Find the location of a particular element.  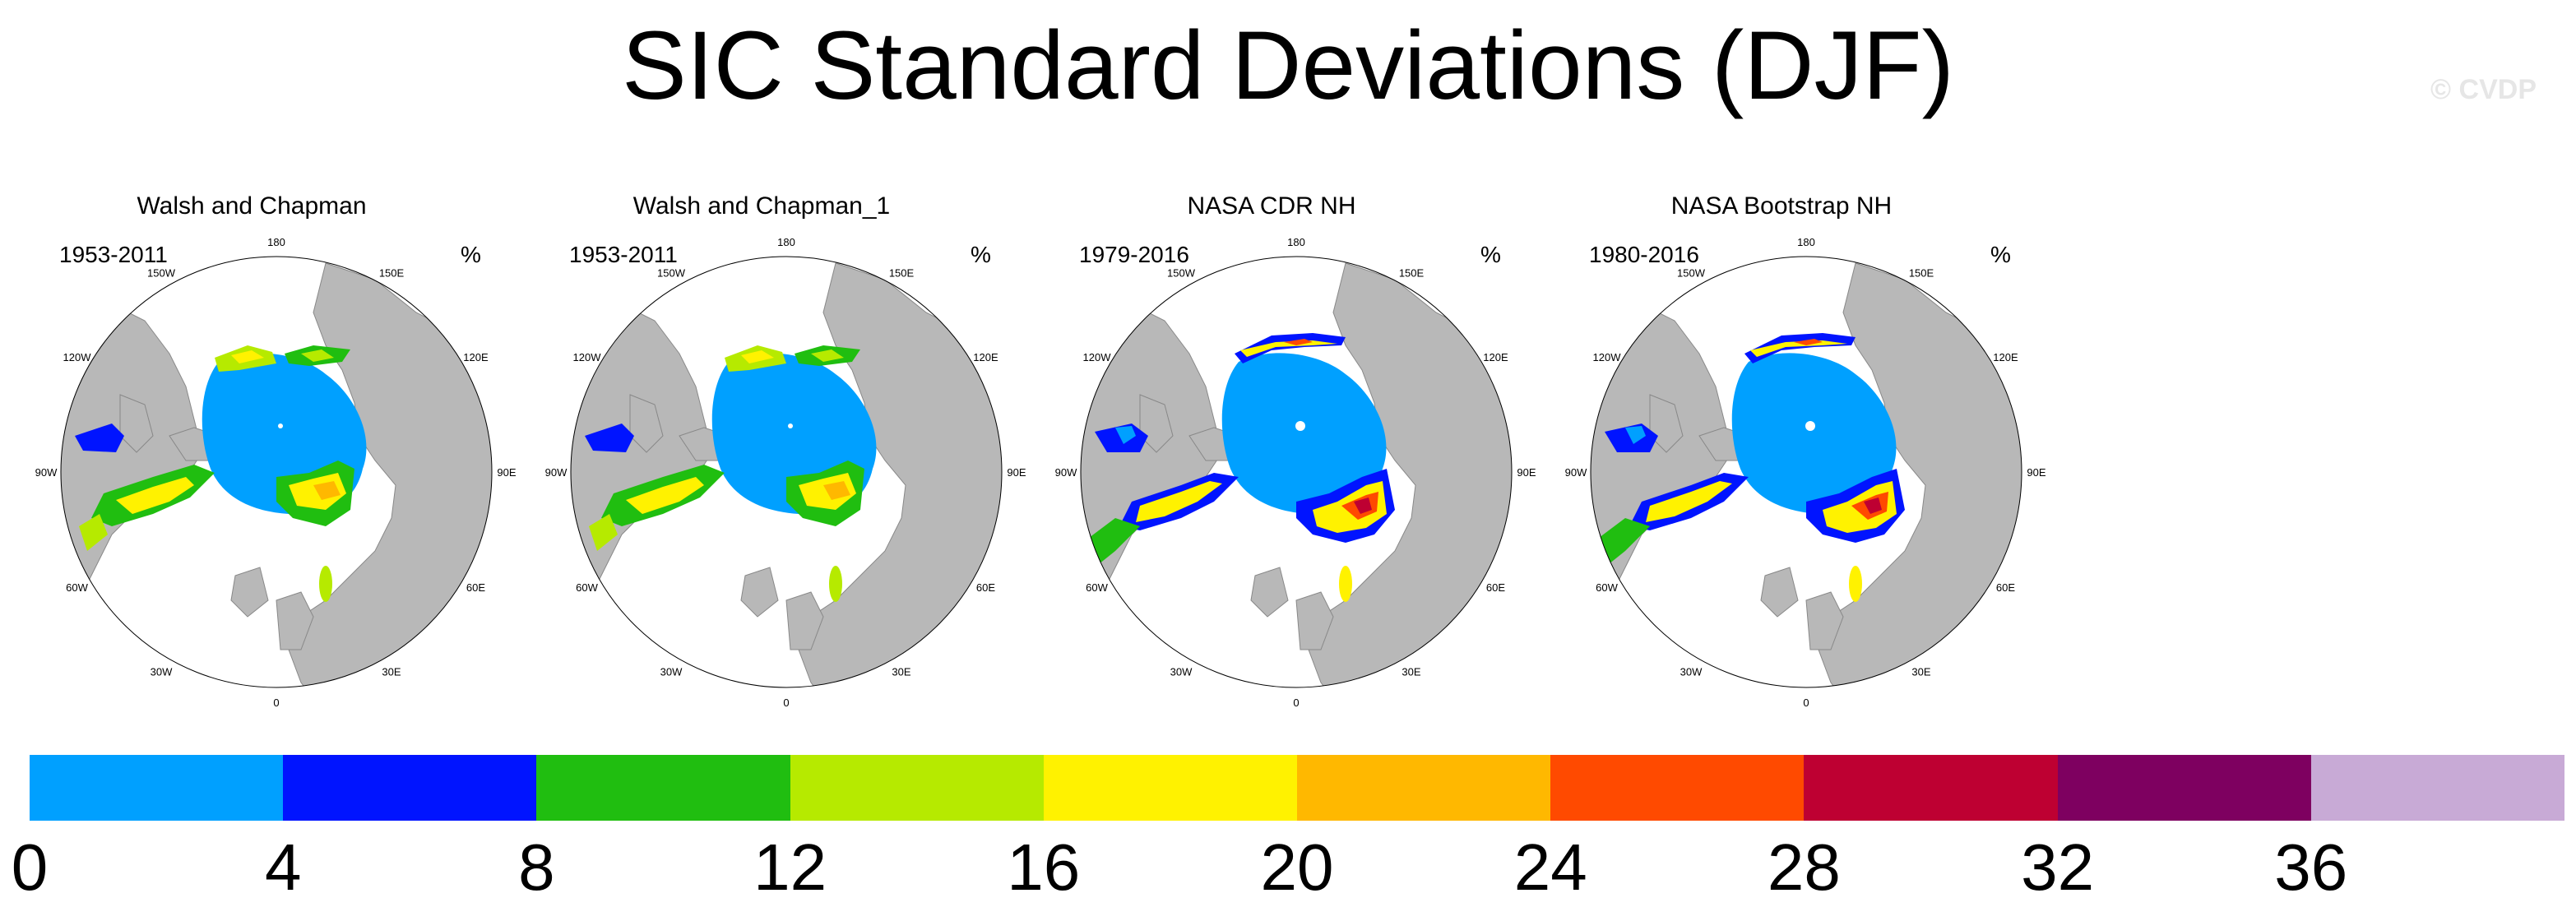

colorbar-tick-label: 24 is located at coordinates (1550, 867).